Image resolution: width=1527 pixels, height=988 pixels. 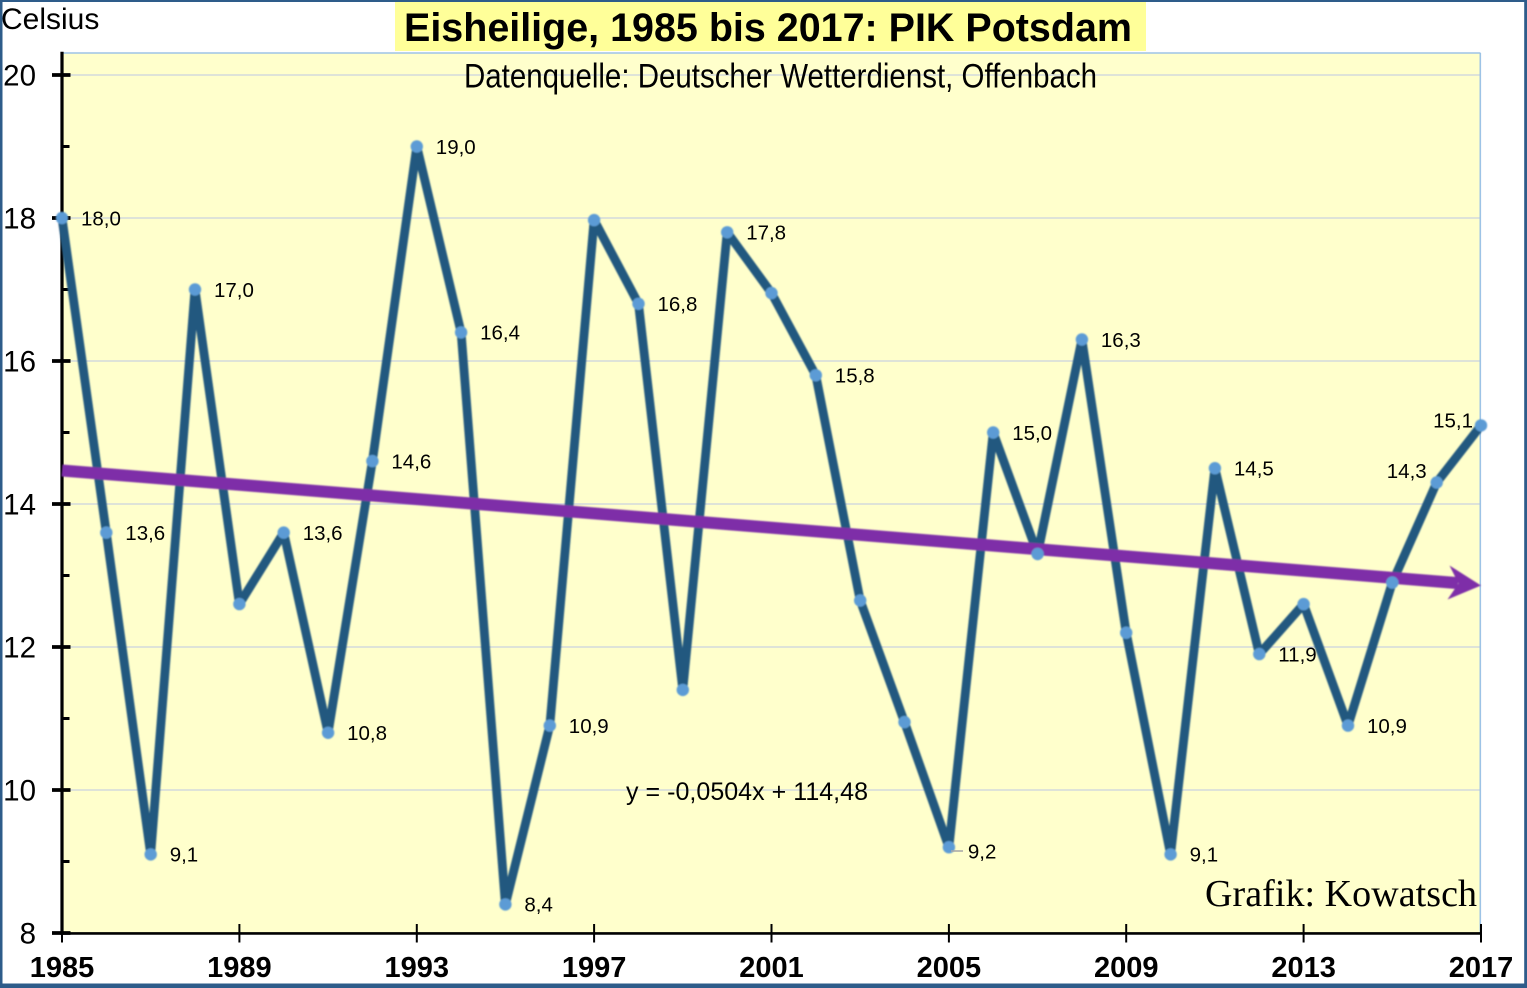 I want to click on svg-text: 19,0, so click(x=456, y=147).